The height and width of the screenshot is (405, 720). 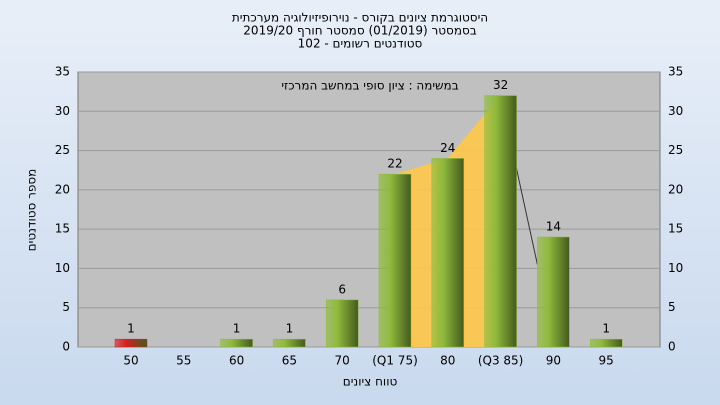 What do you see at coordinates (447, 148) in the screenshot?
I see `data-label: 24` at bounding box center [447, 148].